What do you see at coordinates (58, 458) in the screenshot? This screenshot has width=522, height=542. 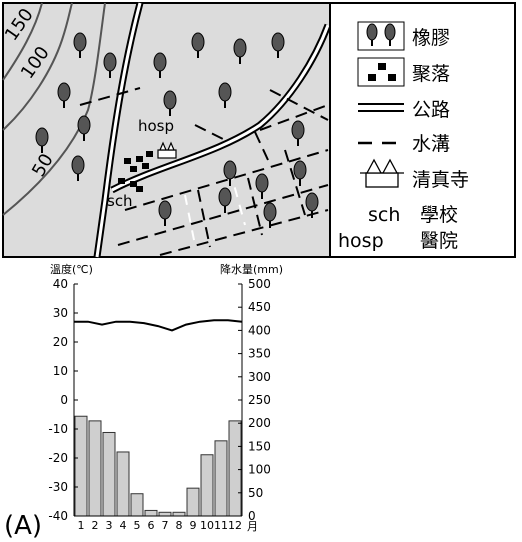 I see `left-tick-label: -20` at bounding box center [58, 458].